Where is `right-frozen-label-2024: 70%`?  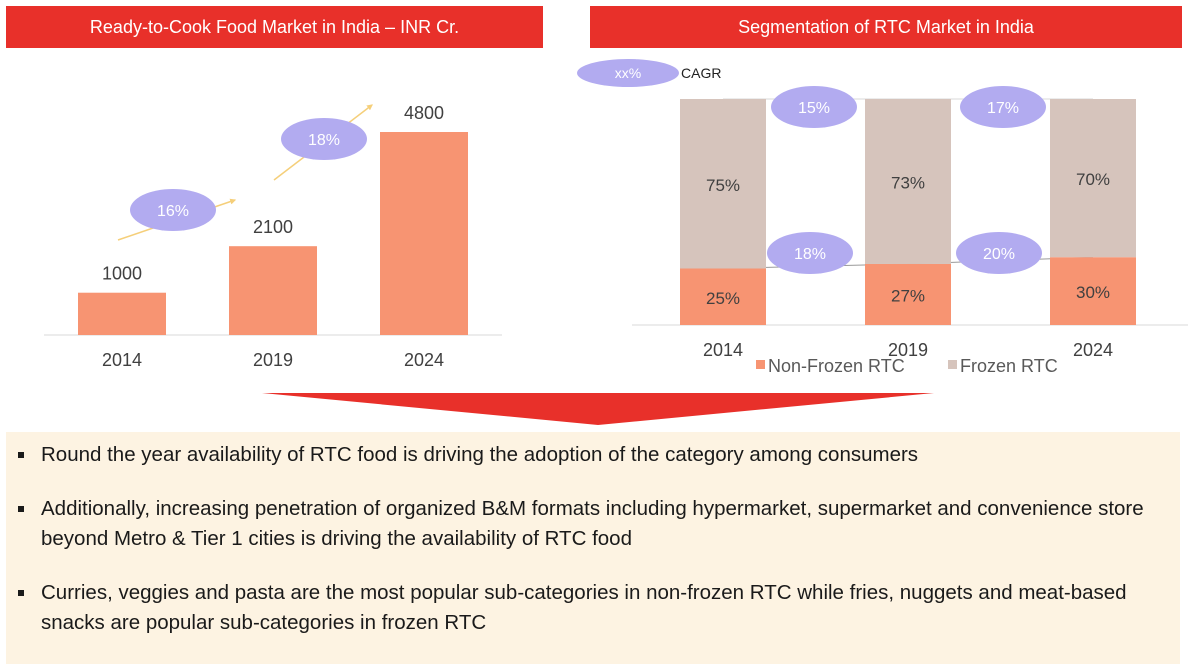 right-frozen-label-2024: 70% is located at coordinates (1093, 179).